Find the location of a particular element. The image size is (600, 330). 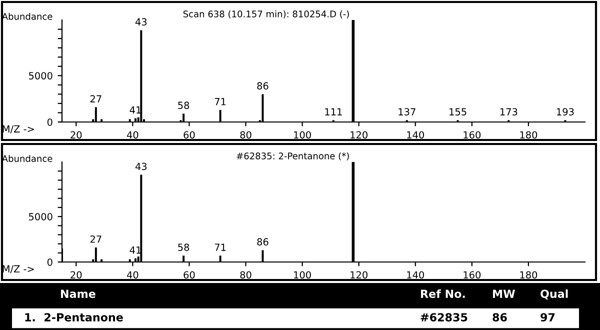

chart-title: Scan 638 (10.157 min): 810254.D (-) is located at coordinates (266, 14).